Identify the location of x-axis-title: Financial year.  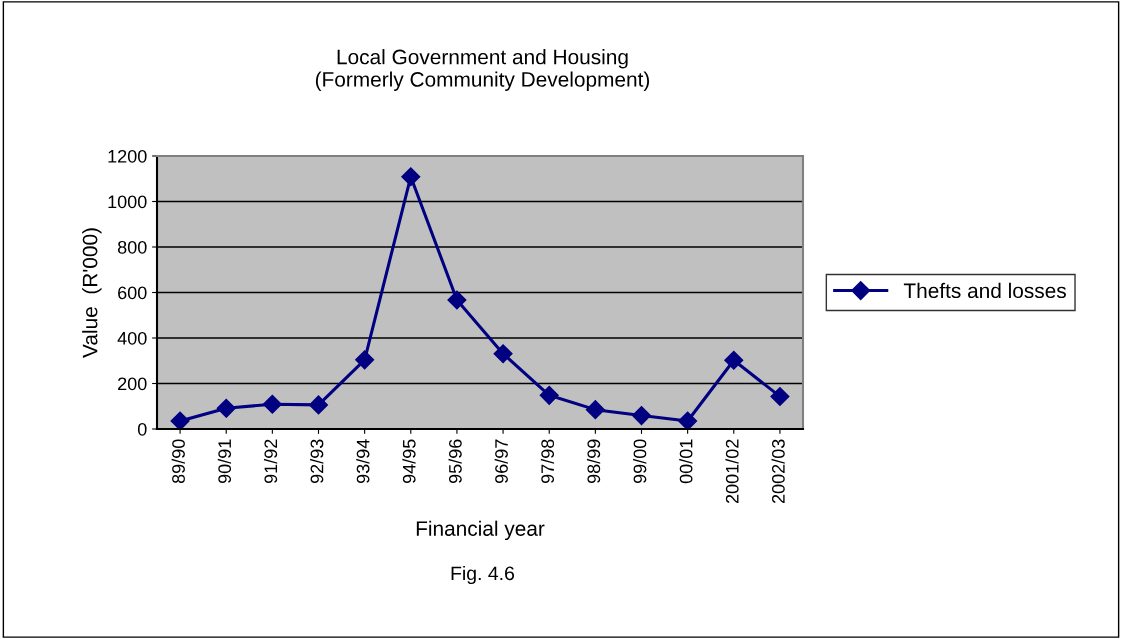
(480, 530).